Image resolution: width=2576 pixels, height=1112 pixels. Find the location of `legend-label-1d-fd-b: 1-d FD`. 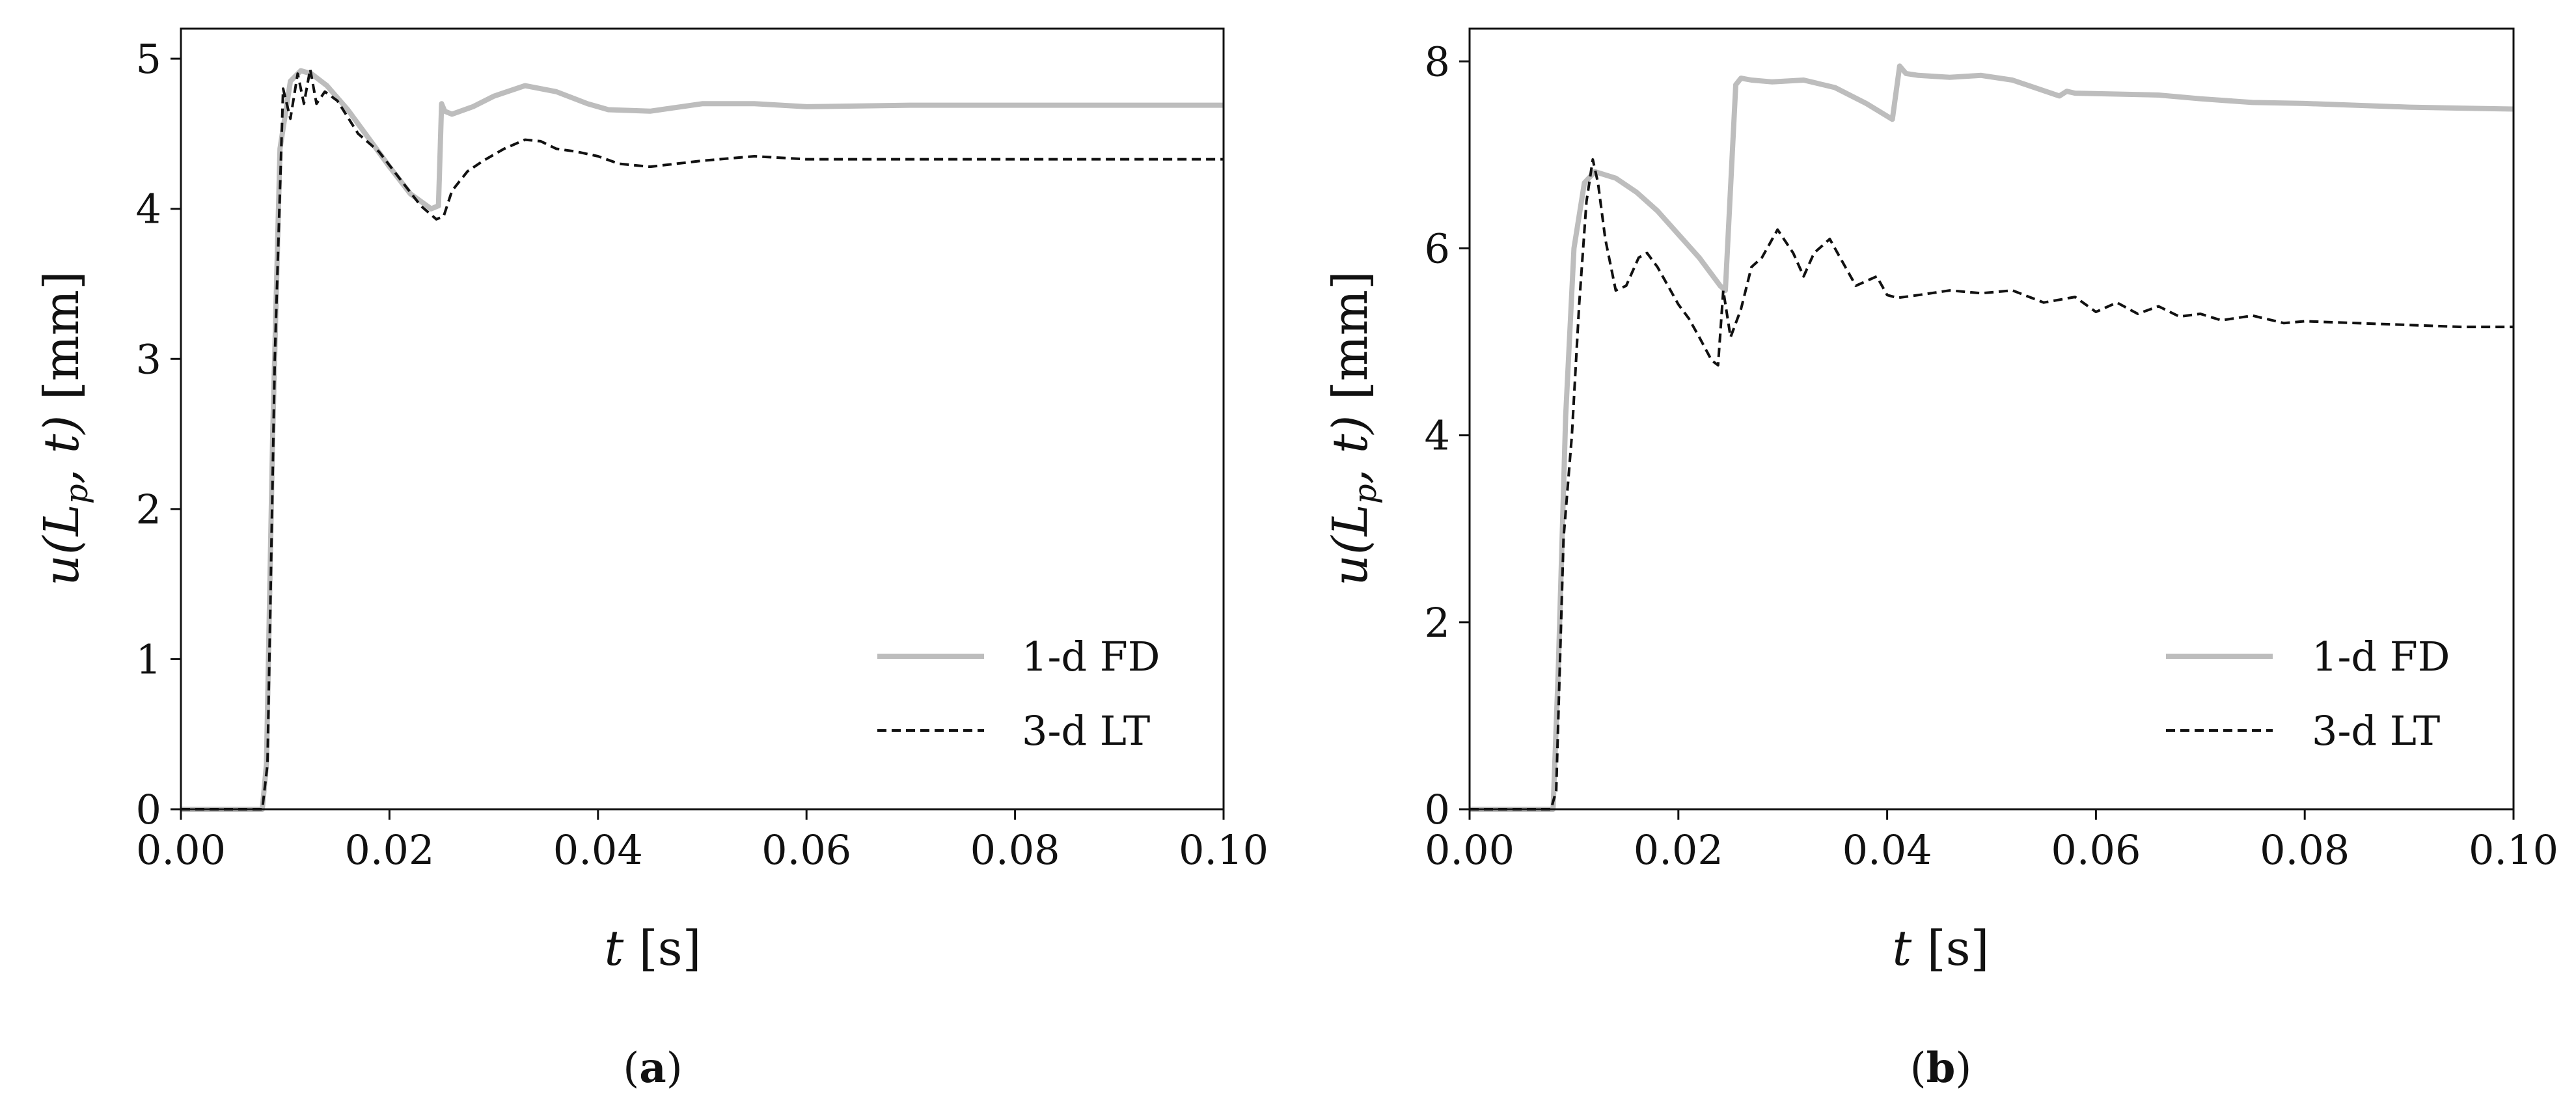

legend-label-1d-fd-b: 1-d FD is located at coordinates (2381, 656).